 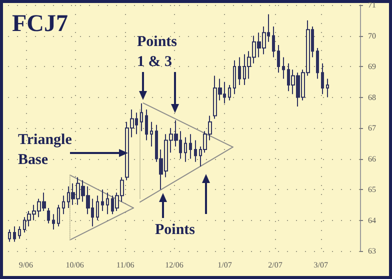 I want to click on annotation: Points 1 & 3, so click(x=159, y=52).